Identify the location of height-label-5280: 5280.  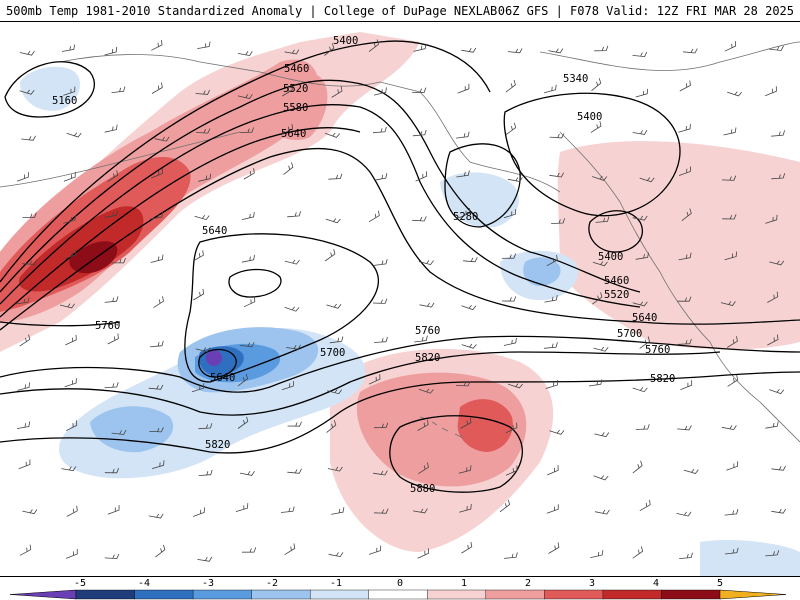
(465, 217).